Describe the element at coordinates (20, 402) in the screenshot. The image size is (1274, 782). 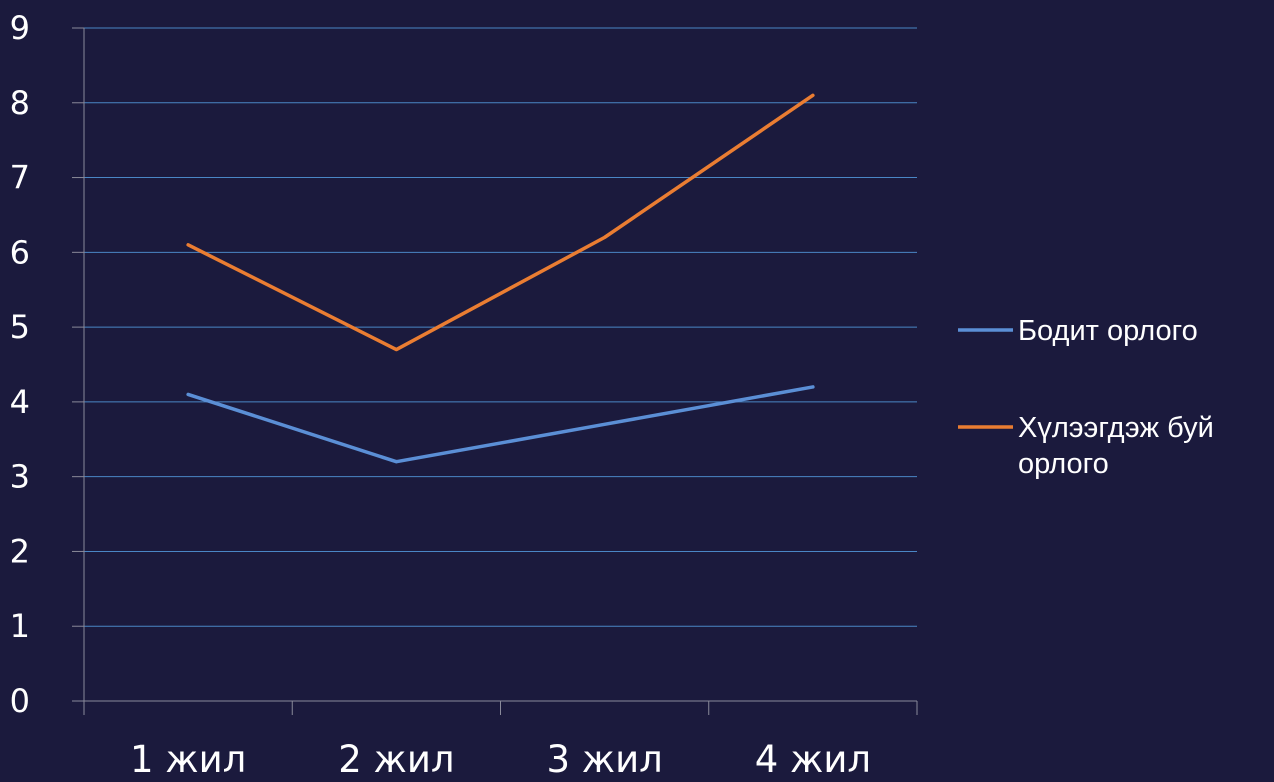
I see `y-tick-label-4: 4` at that location.